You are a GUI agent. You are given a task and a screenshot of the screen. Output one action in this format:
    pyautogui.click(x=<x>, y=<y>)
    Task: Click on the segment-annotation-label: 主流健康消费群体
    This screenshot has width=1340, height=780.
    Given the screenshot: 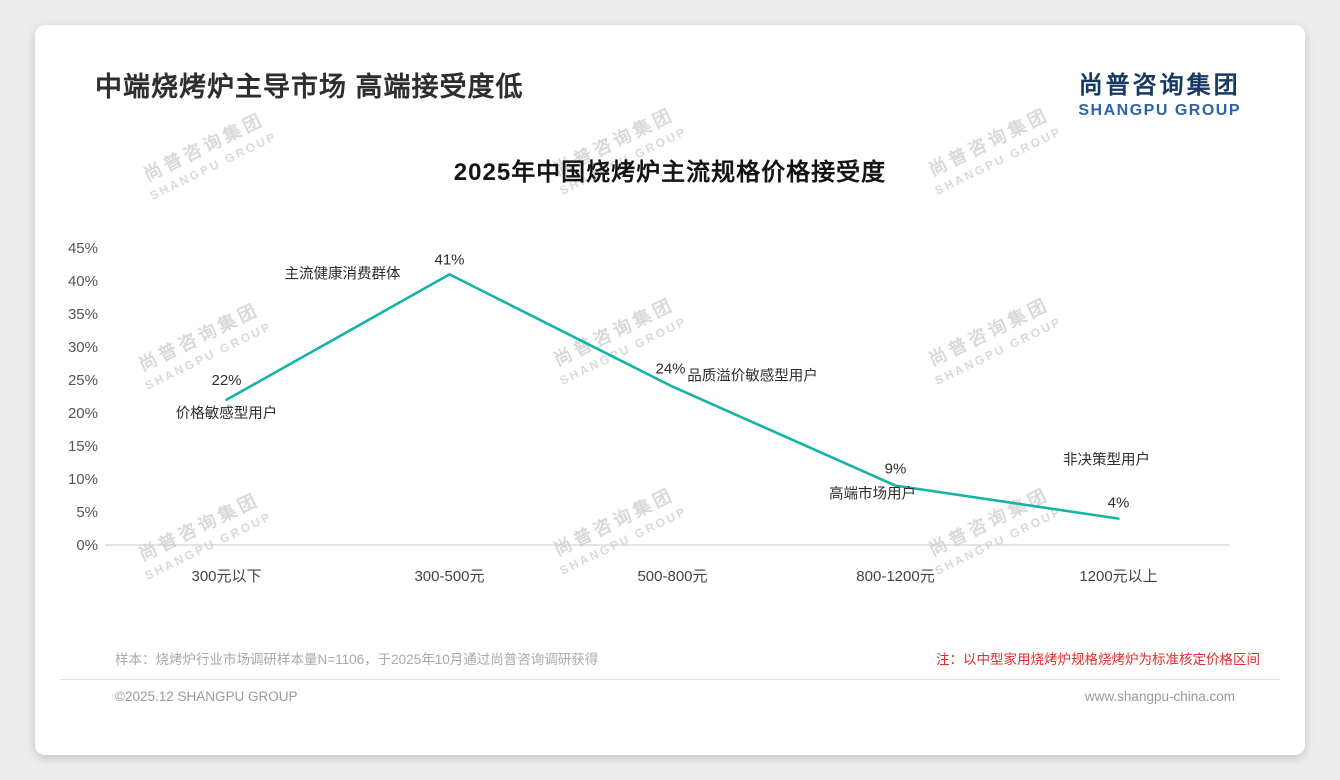 What is the action you would take?
    pyautogui.click(x=343, y=273)
    